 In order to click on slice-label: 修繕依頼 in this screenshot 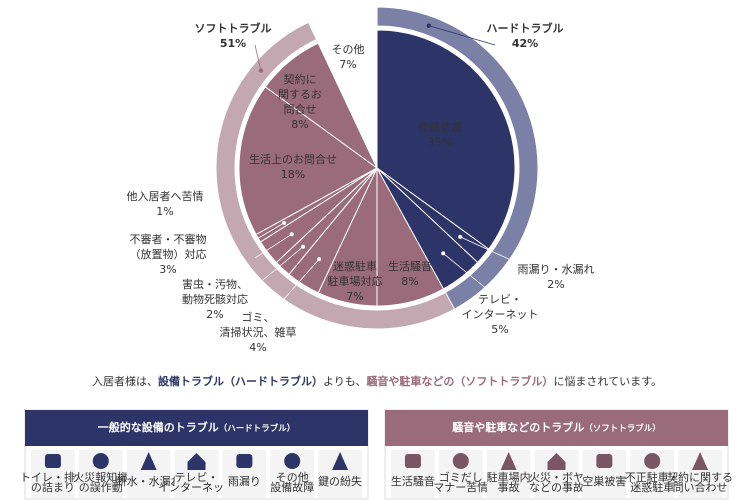, I will do `click(440, 127)`.